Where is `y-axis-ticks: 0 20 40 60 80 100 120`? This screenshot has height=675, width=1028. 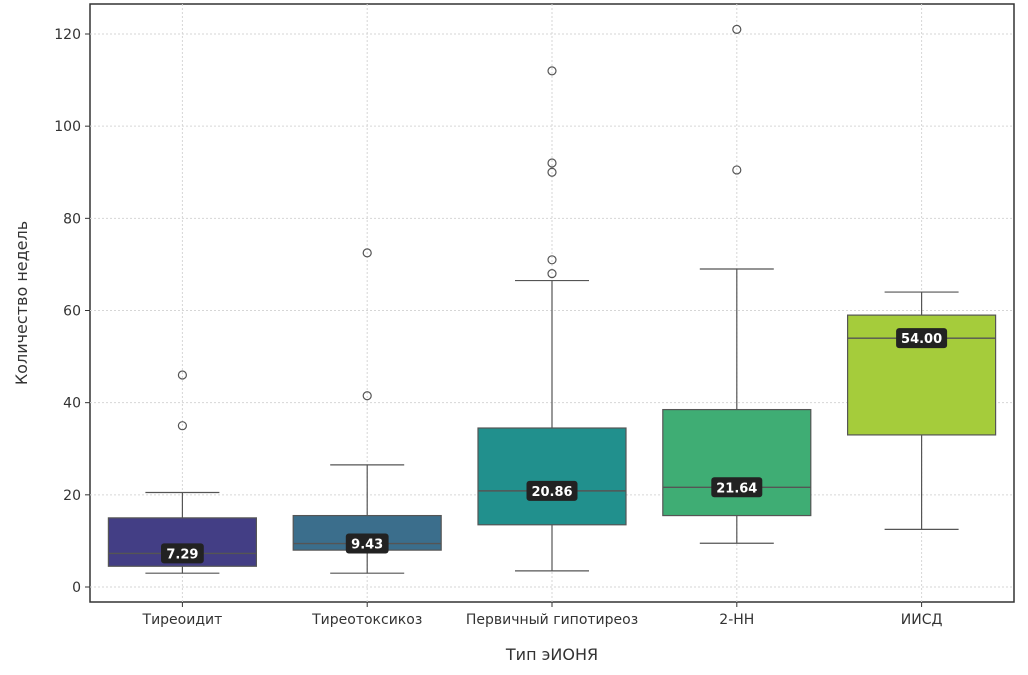
y-axis-ticks: 0 20 40 60 80 100 120 is located at coordinates (72, 311).